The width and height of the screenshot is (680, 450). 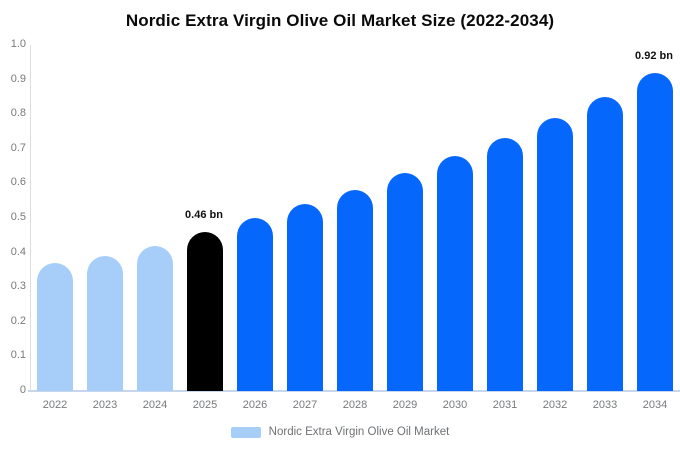 What do you see at coordinates (555, 405) in the screenshot?
I see `x-axis-label-2032: 2032` at bounding box center [555, 405].